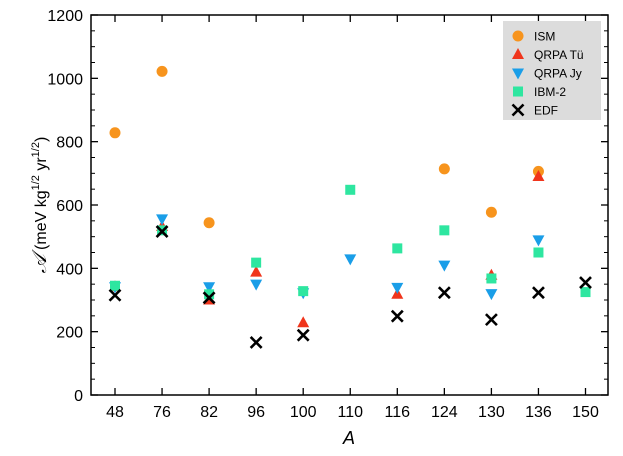 The image size is (623, 456). I want to click on x-tick-label: 124, so click(444, 412).